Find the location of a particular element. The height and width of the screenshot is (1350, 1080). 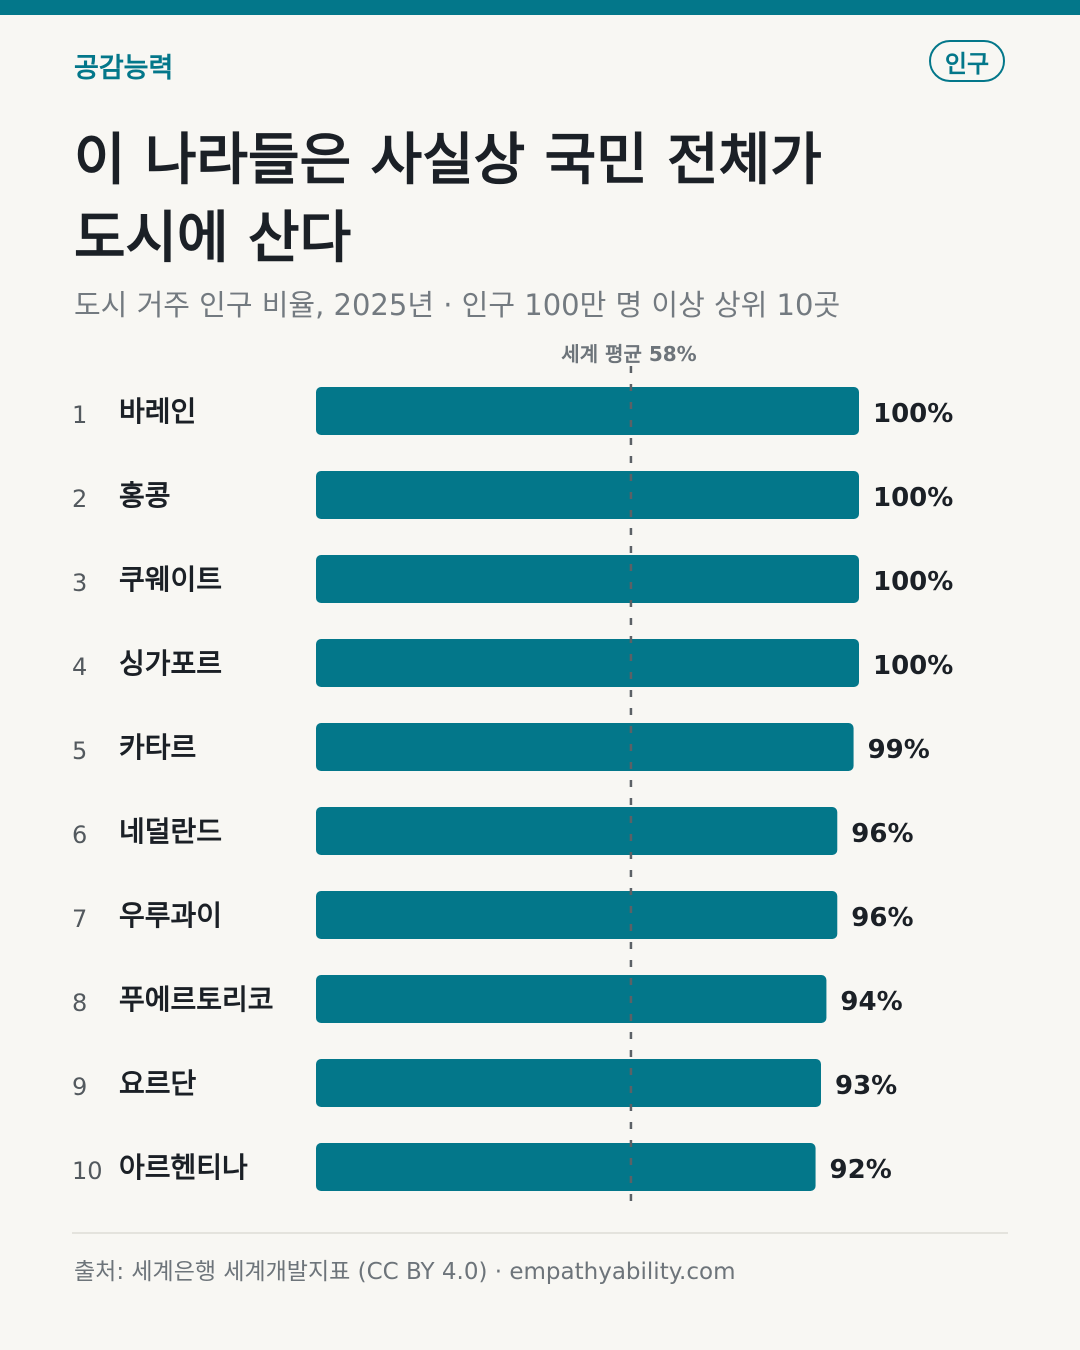

average-line-label: 세계 평균 58% is located at coordinates (629, 354).